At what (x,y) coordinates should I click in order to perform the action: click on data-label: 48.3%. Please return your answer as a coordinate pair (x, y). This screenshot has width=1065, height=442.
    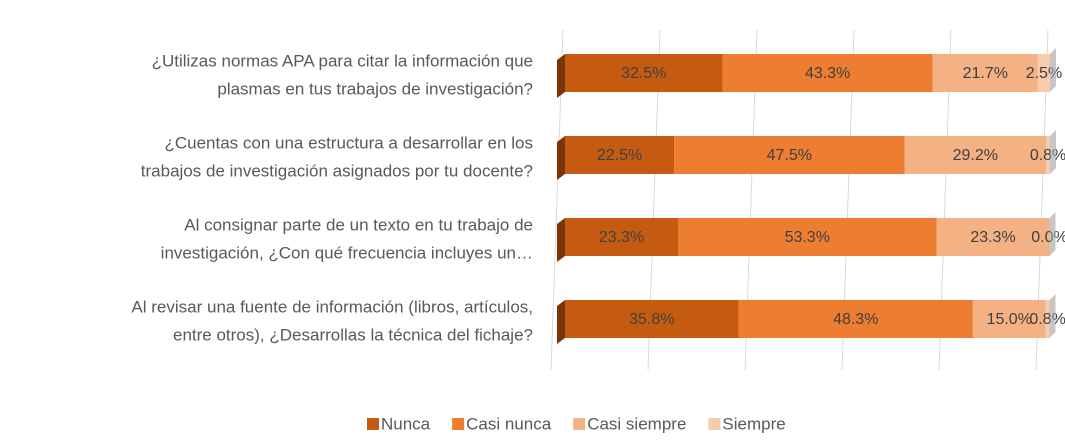
    Looking at the image, I should click on (855, 319).